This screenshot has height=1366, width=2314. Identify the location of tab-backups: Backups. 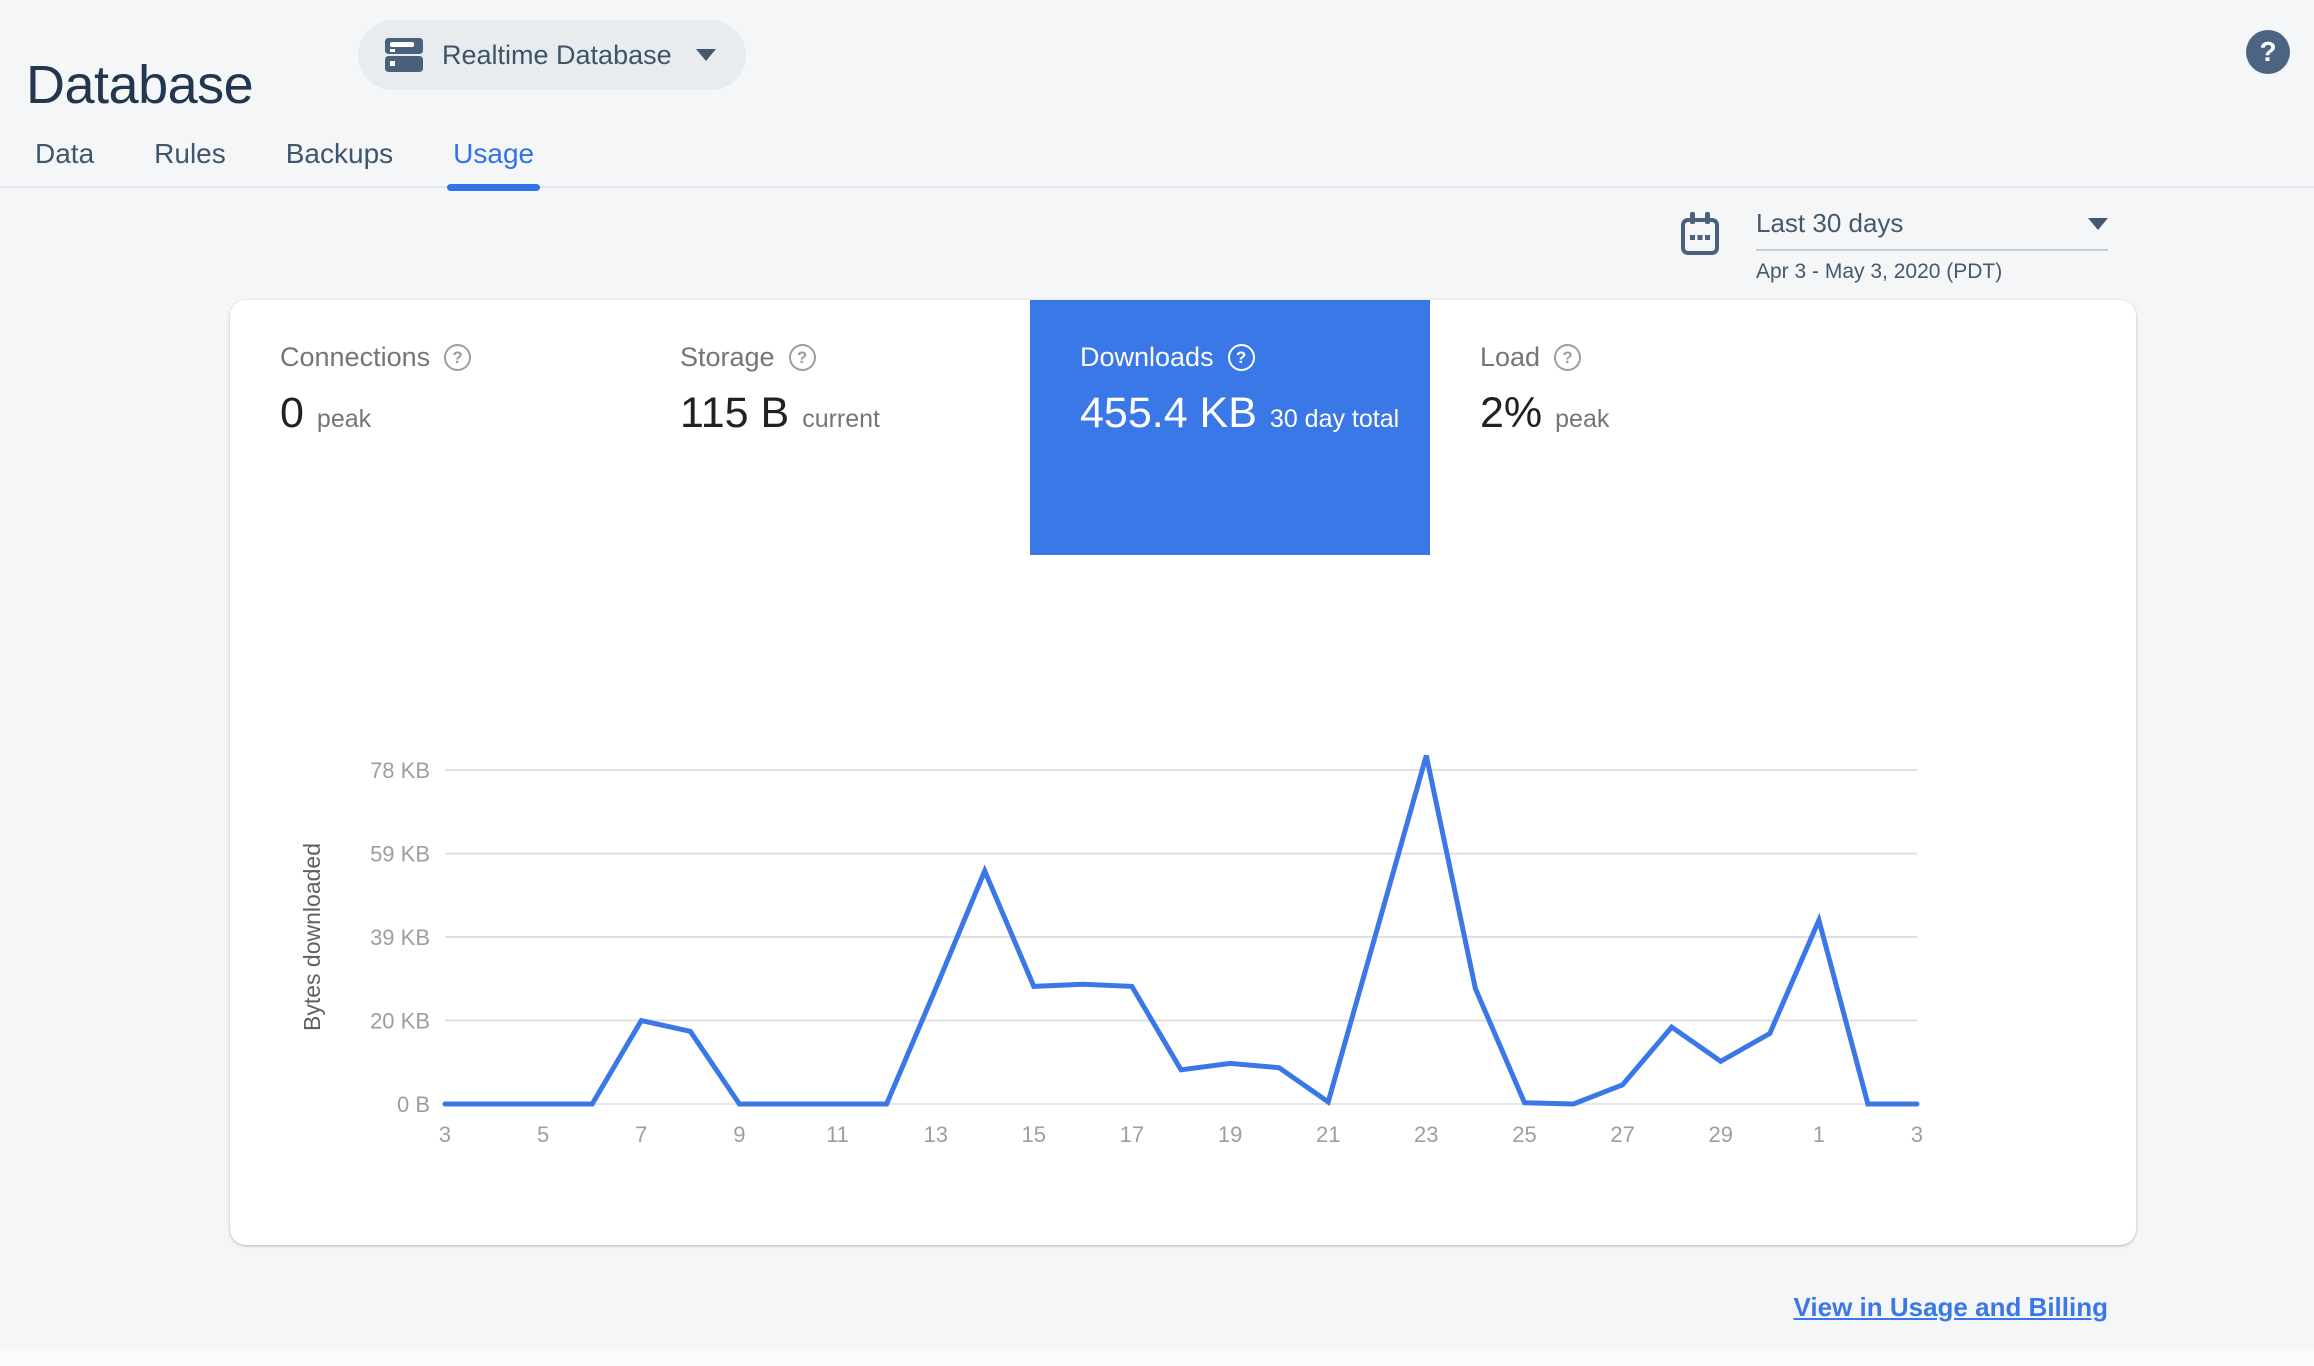
(339, 153).